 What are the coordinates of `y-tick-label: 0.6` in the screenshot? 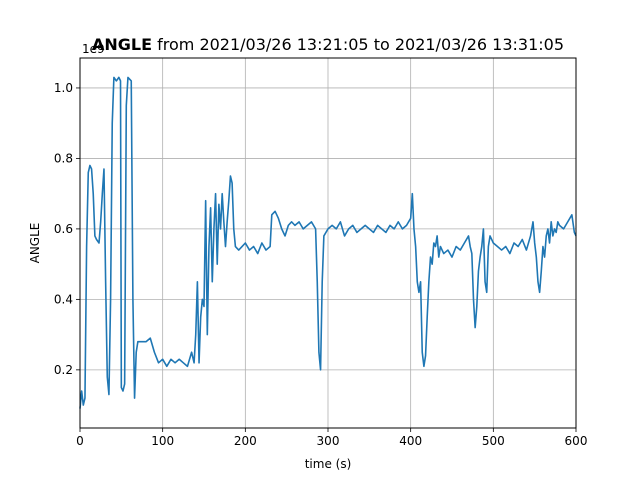 It's located at (63, 229).